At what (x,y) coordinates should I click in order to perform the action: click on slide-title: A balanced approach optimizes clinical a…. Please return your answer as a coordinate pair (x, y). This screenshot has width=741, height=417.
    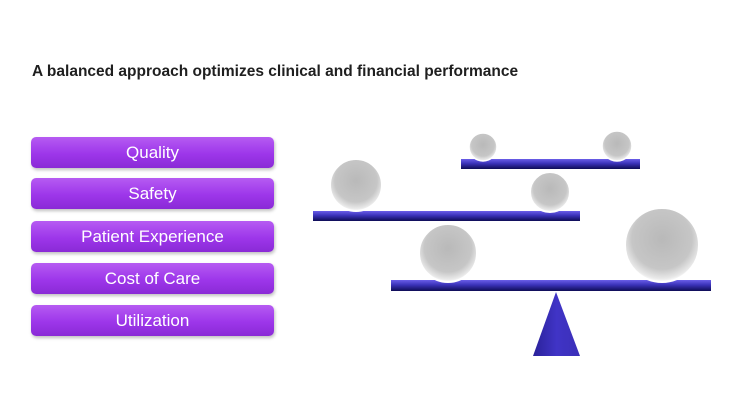
    Looking at the image, I should click on (275, 71).